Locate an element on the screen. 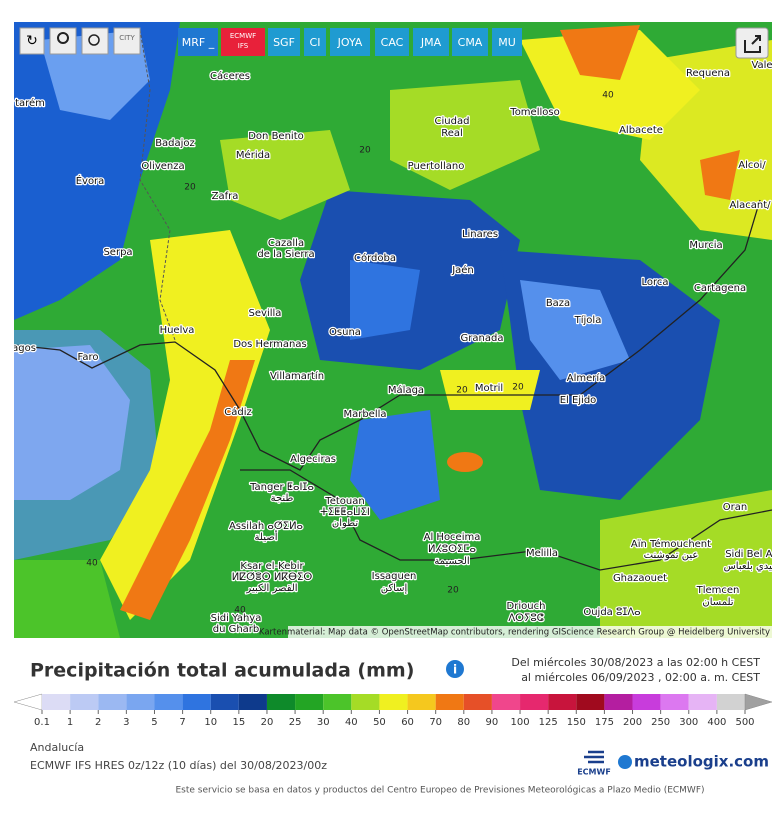 The image size is (779, 816). place-label: du Gharb is located at coordinates (236, 629).